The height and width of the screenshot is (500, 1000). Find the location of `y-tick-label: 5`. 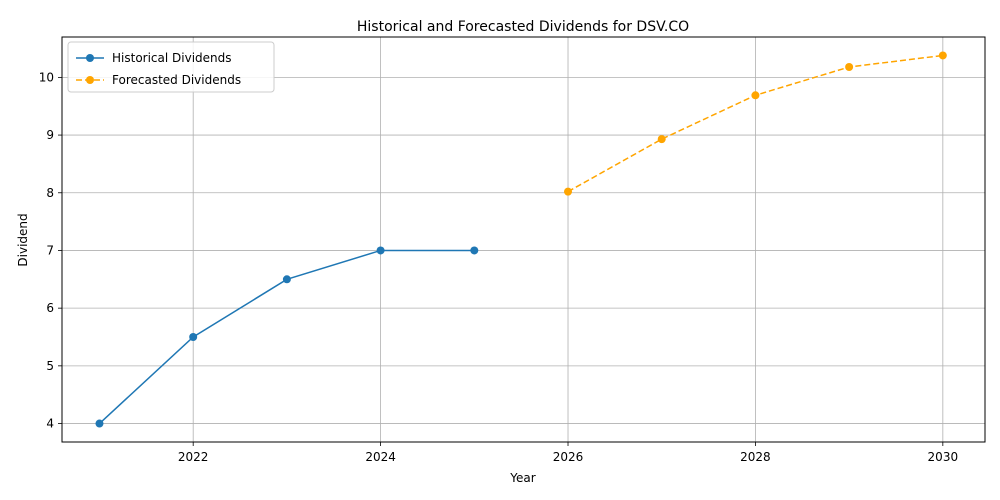

y-tick-label: 5 is located at coordinates (50, 366).